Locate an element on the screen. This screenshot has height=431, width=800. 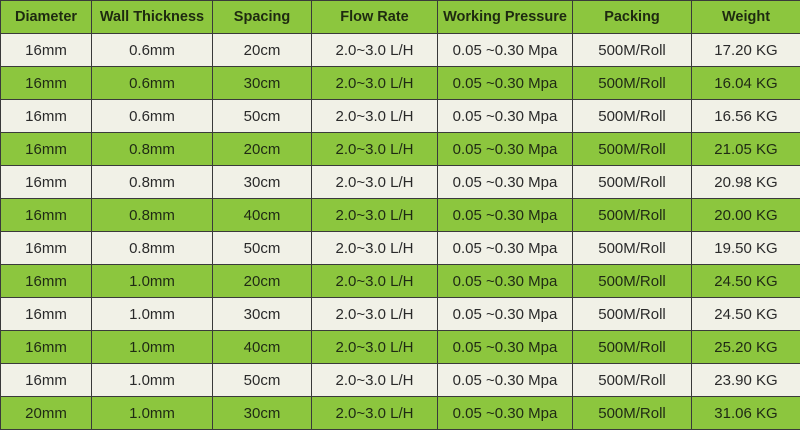
header-packing: Packing is located at coordinates (632, 17).